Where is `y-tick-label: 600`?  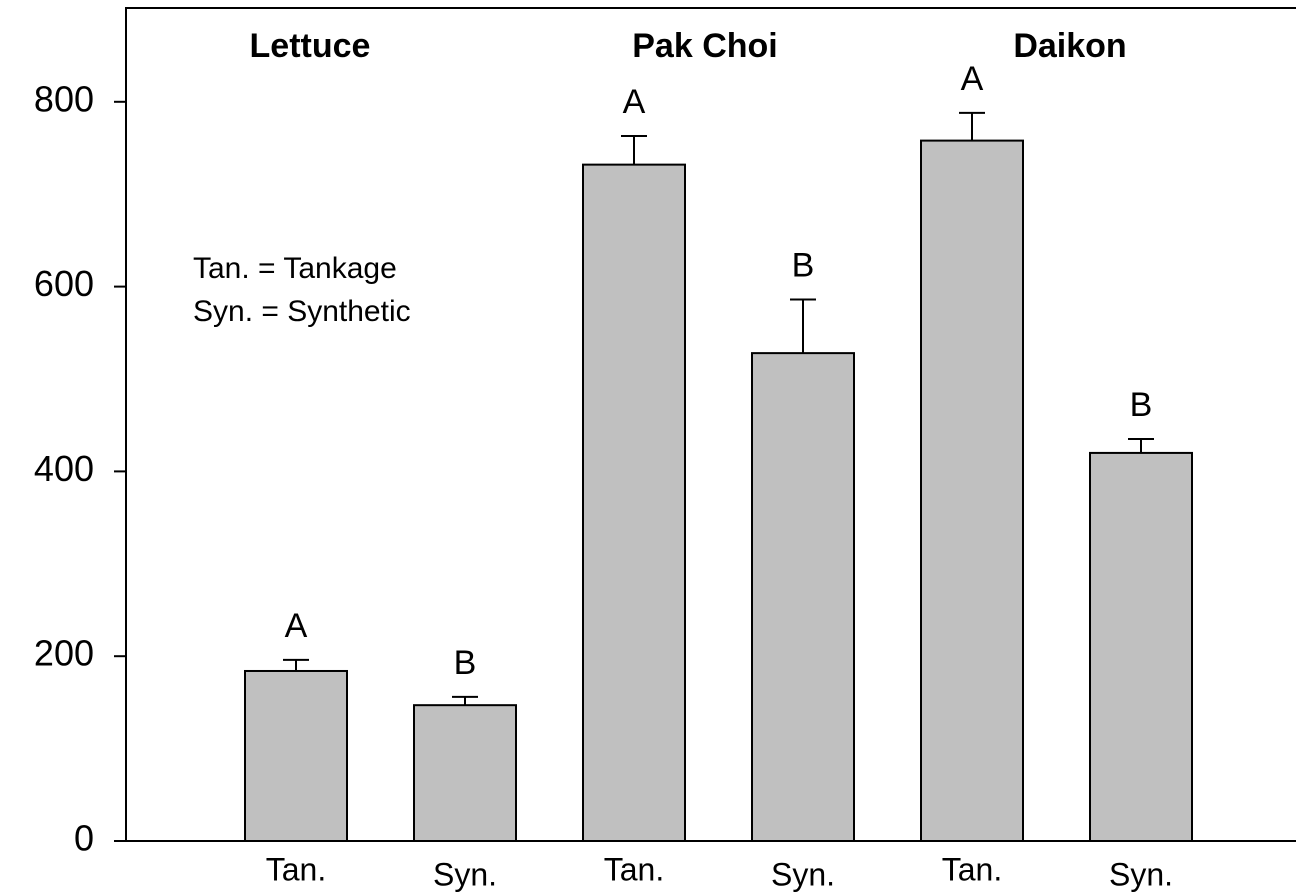 y-tick-label: 600 is located at coordinates (64, 283).